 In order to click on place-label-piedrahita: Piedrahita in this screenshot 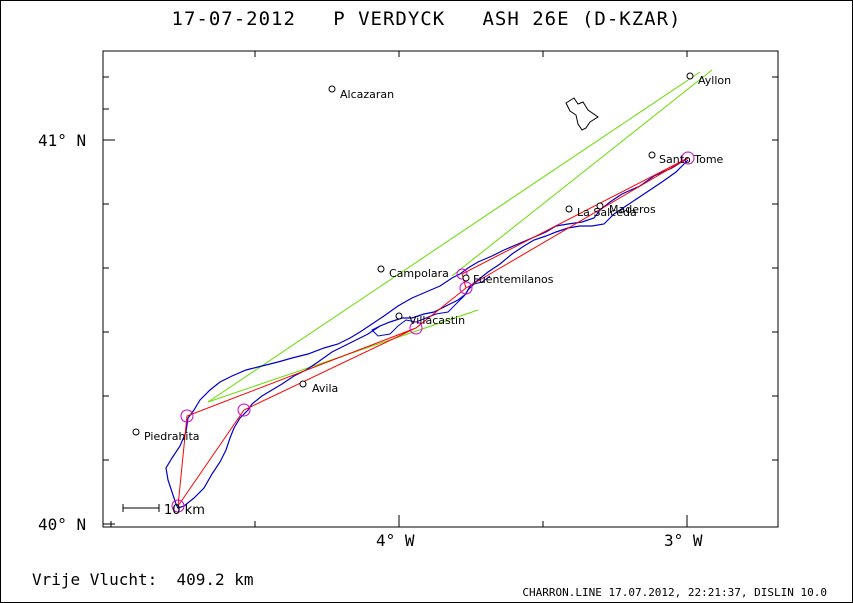, I will do `click(172, 436)`.